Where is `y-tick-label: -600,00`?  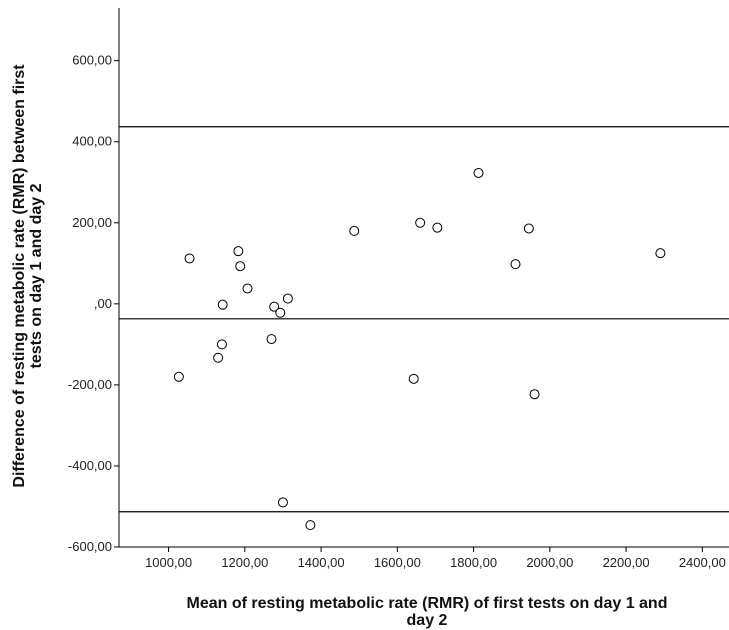 y-tick-label: -600,00 is located at coordinates (90, 546).